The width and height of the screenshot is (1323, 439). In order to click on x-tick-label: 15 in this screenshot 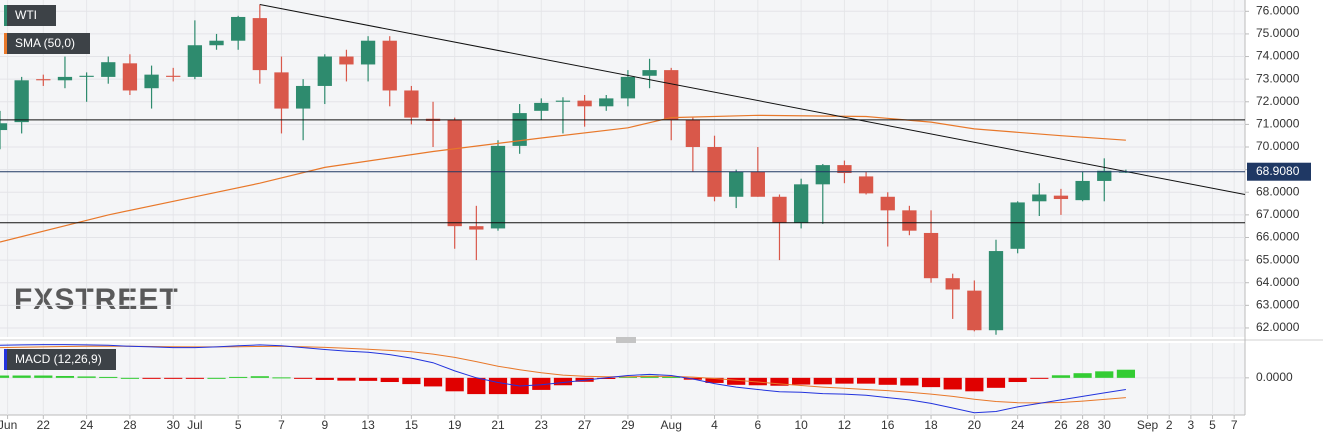, I will do `click(412, 425)`.